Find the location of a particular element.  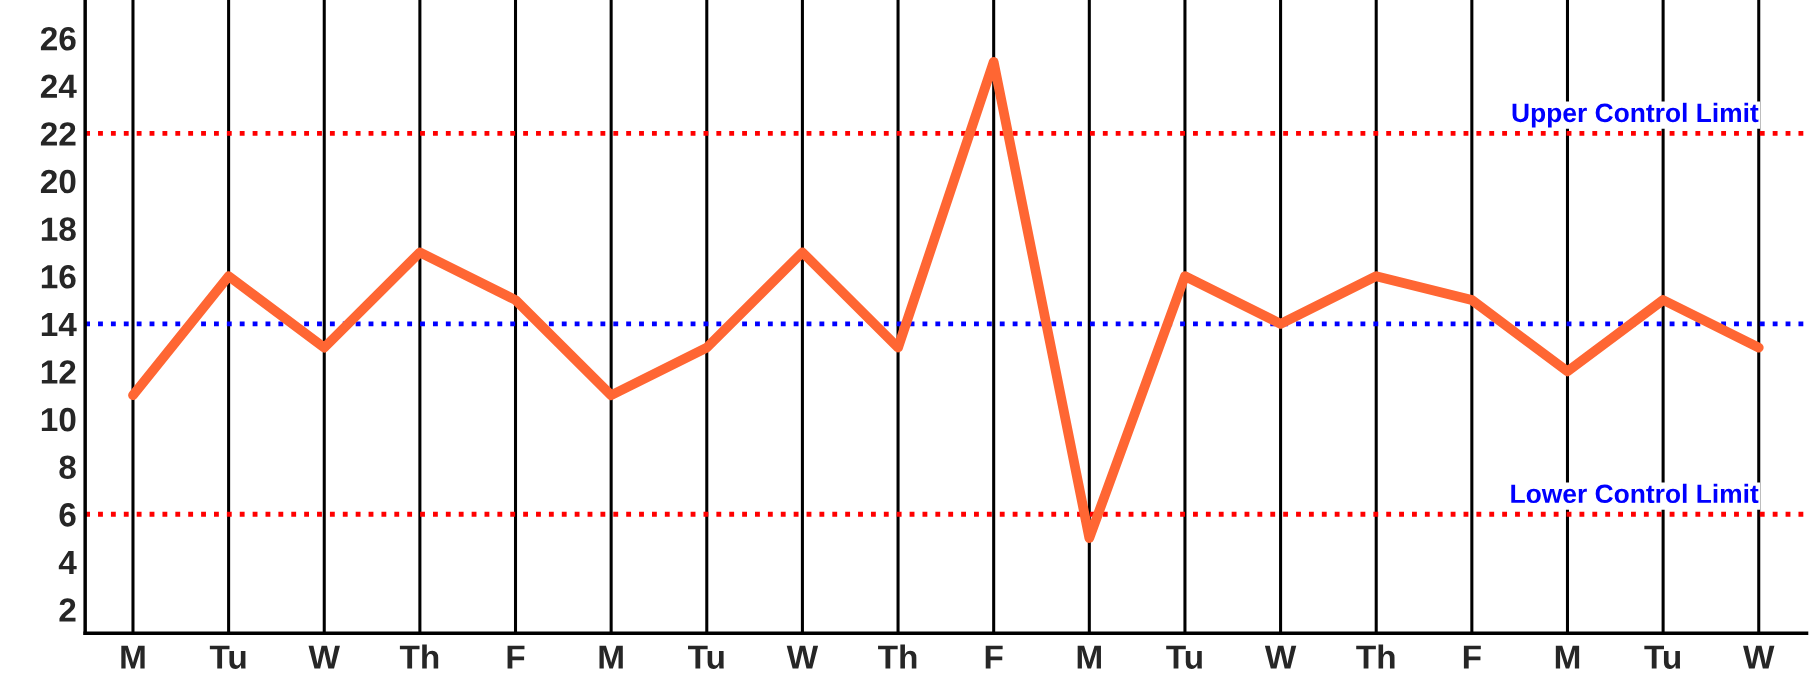

y-tick-label: 8 is located at coordinates (67, 467).